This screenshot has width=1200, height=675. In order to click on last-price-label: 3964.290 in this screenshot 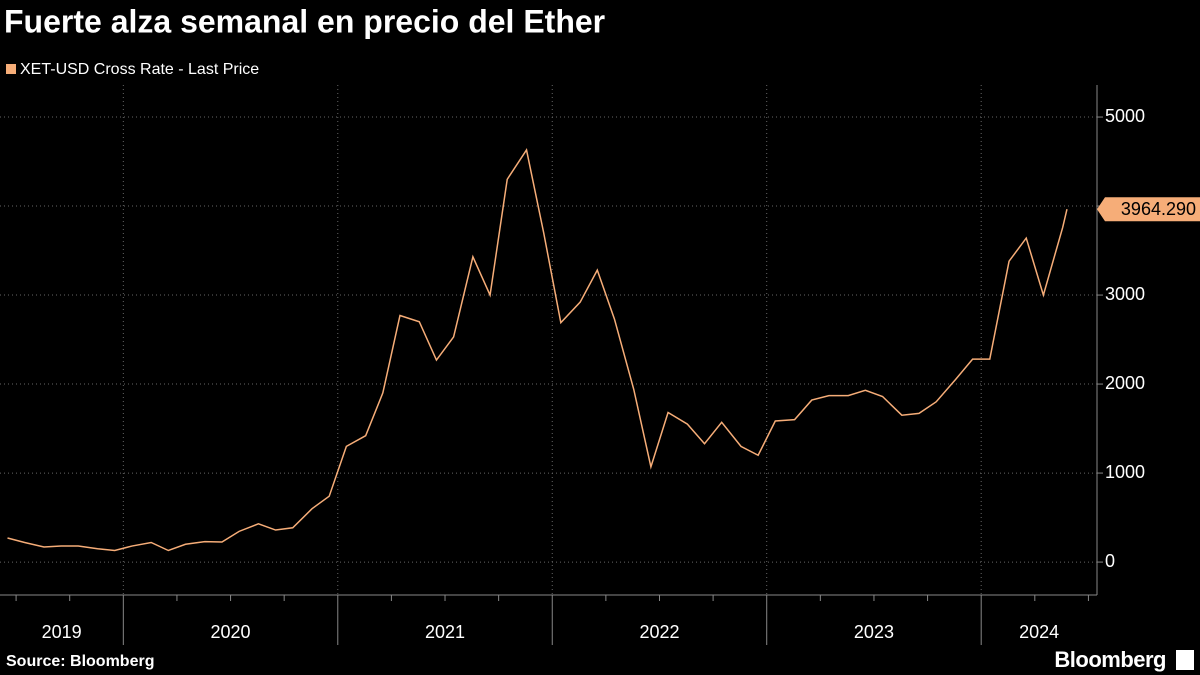, I will do `click(1158, 209)`.